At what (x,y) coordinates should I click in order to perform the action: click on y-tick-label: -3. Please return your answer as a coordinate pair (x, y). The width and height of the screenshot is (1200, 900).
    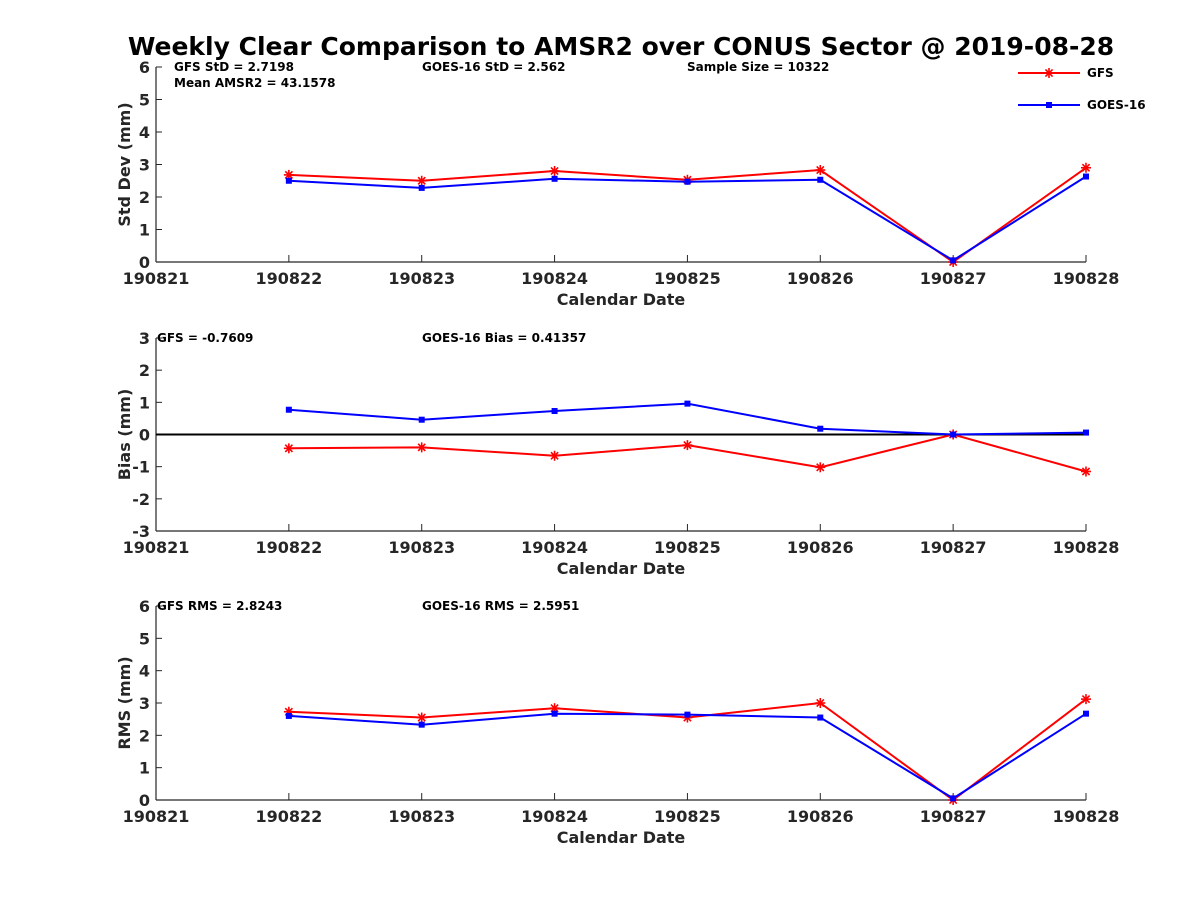
    Looking at the image, I should click on (141, 531).